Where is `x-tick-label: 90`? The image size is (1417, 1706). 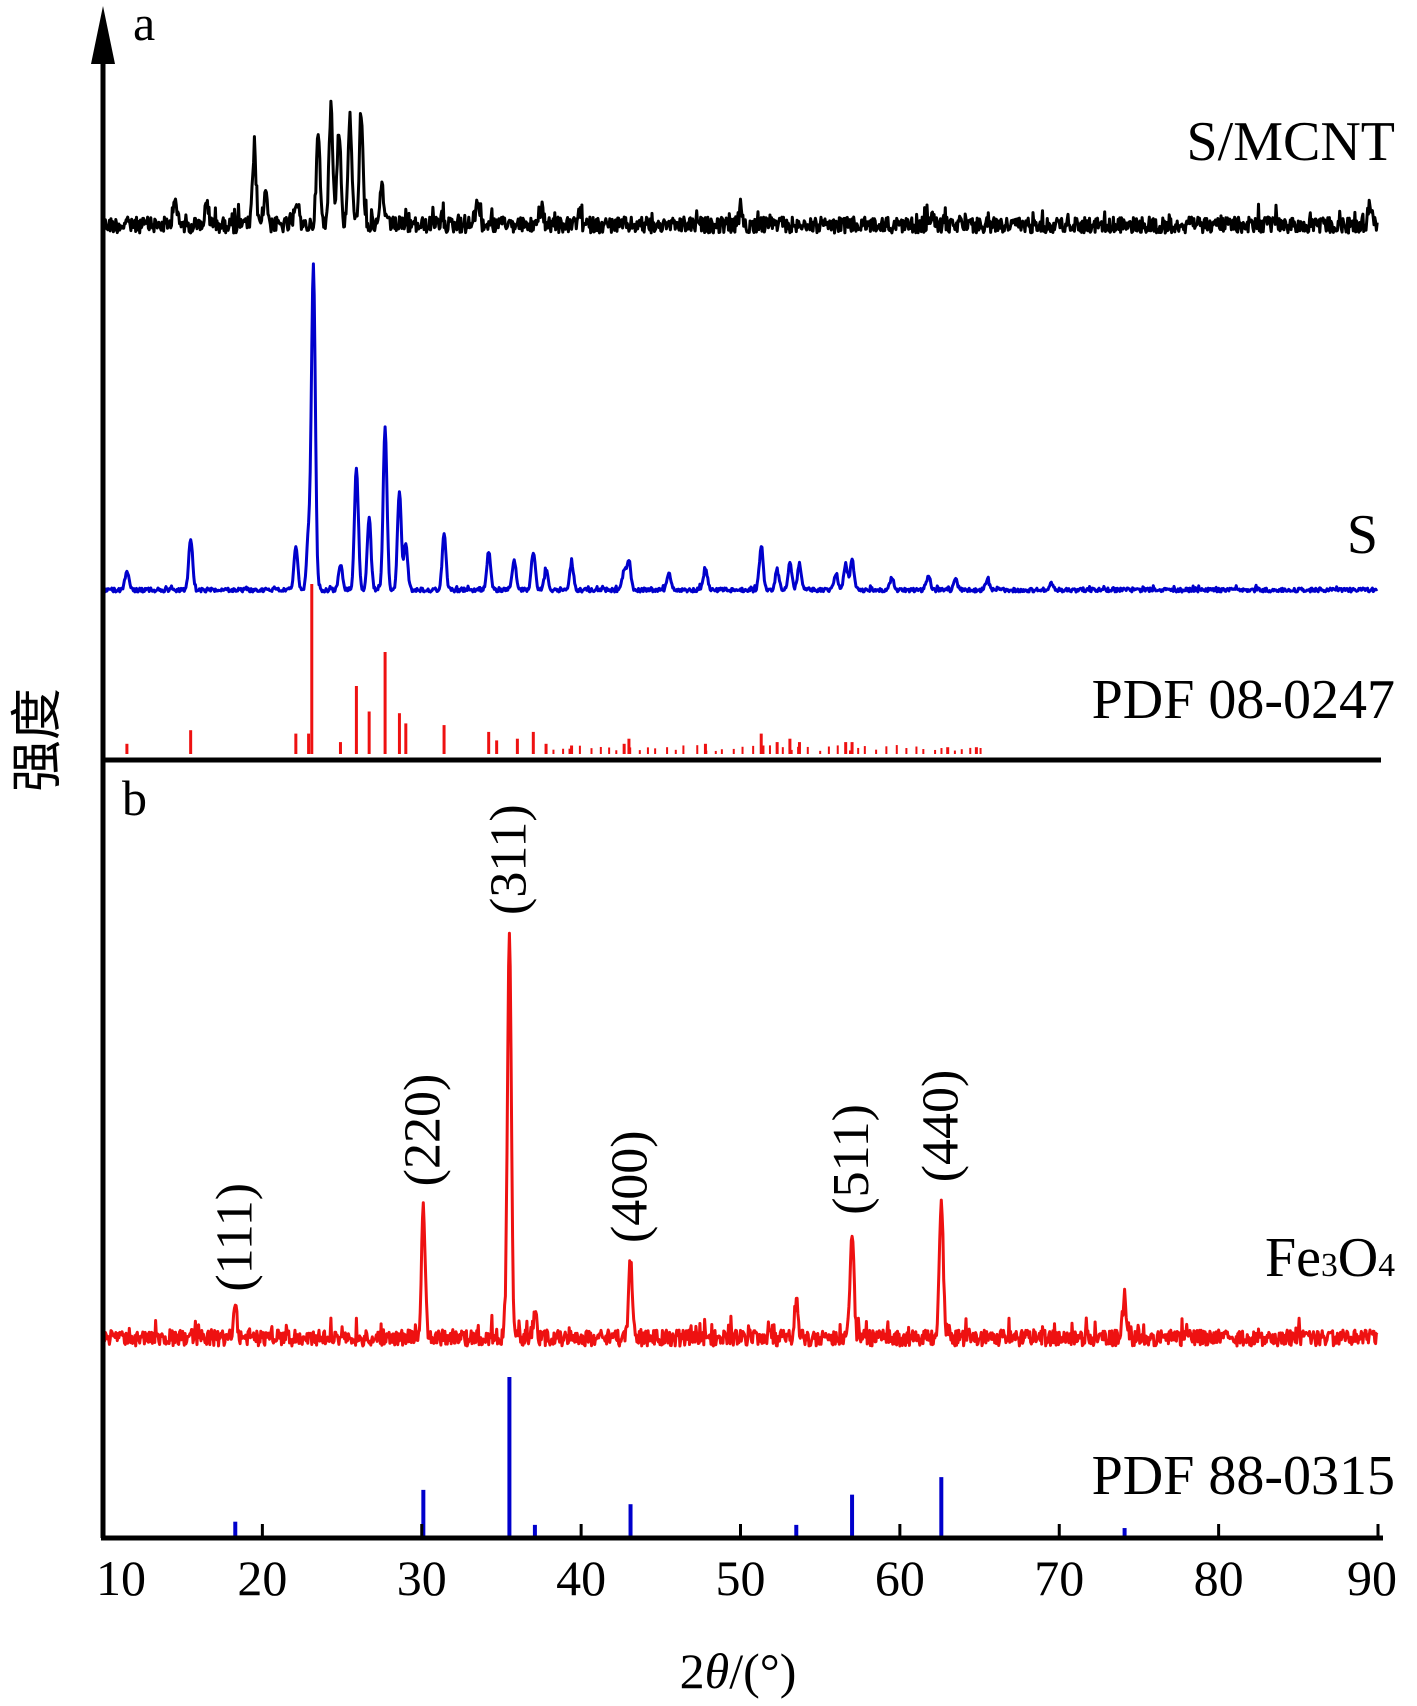 x-tick-label: 90 is located at coordinates (1372, 1578).